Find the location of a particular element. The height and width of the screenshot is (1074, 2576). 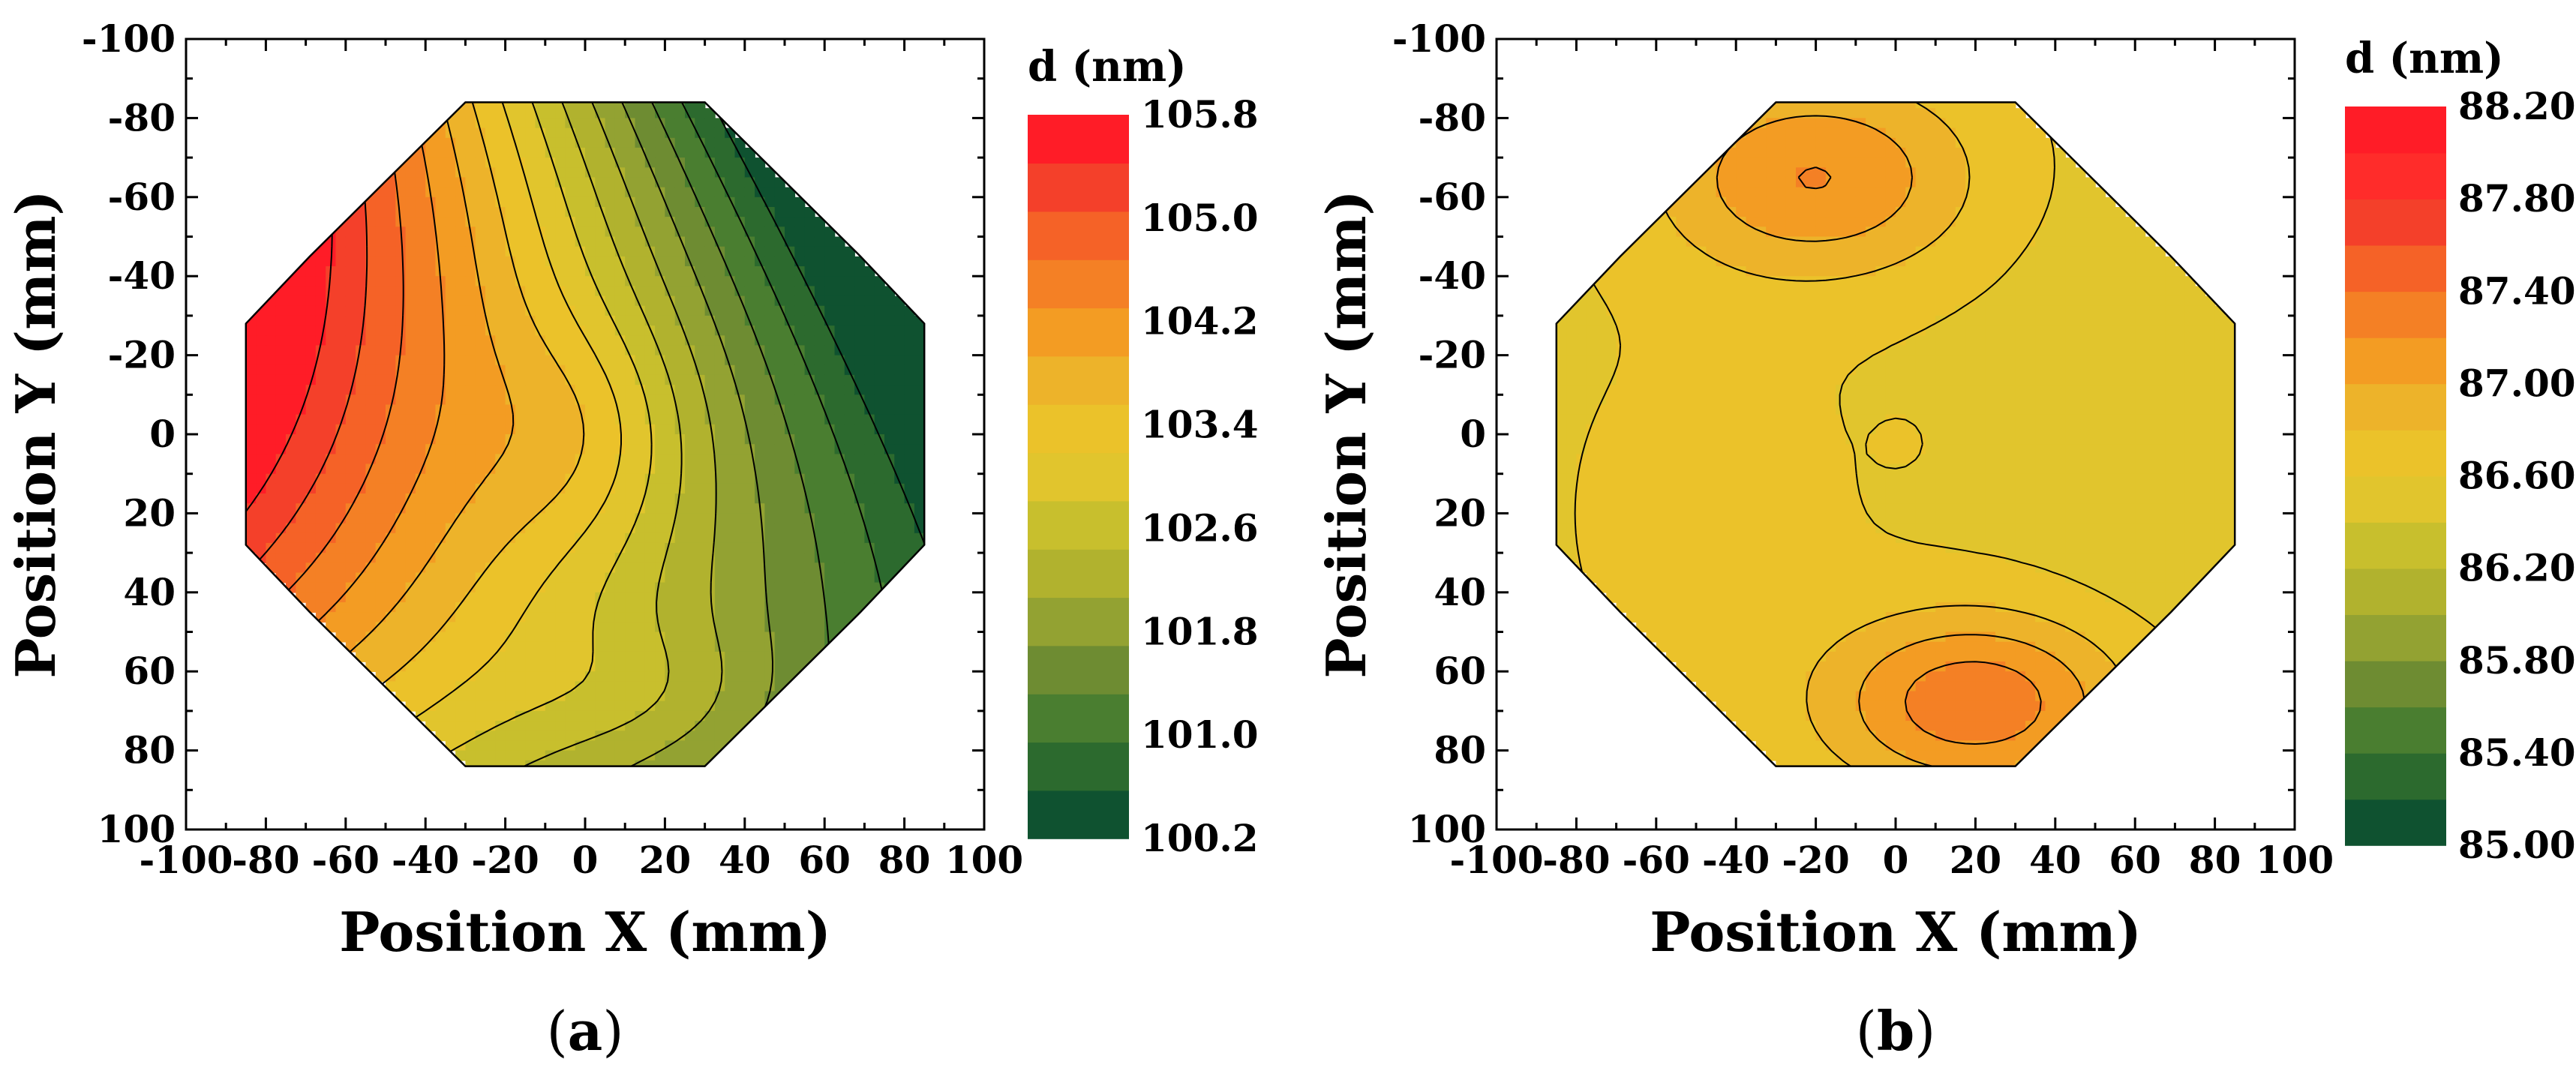

x-tick-label: -100 is located at coordinates (186, 860).